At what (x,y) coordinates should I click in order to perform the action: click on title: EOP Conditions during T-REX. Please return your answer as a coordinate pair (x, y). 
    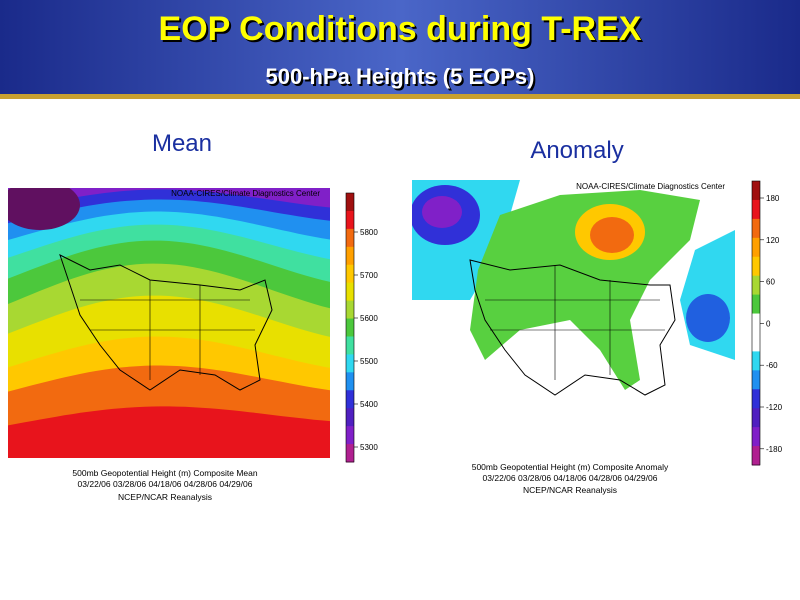
    Looking at the image, I should click on (400, 29).